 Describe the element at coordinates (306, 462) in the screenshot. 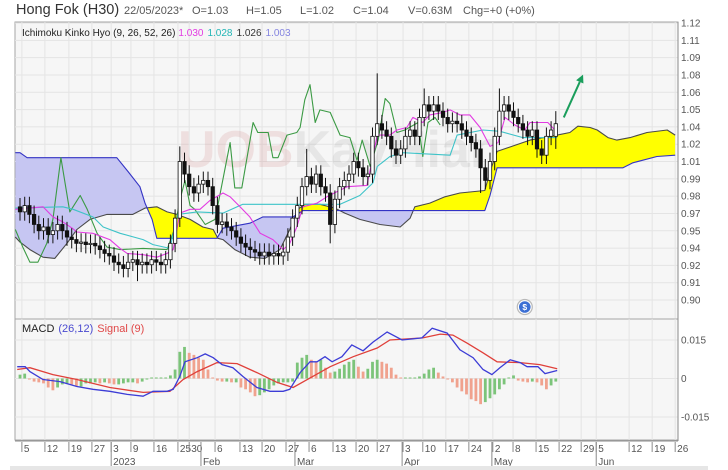

I see `period-label: Mar` at that location.